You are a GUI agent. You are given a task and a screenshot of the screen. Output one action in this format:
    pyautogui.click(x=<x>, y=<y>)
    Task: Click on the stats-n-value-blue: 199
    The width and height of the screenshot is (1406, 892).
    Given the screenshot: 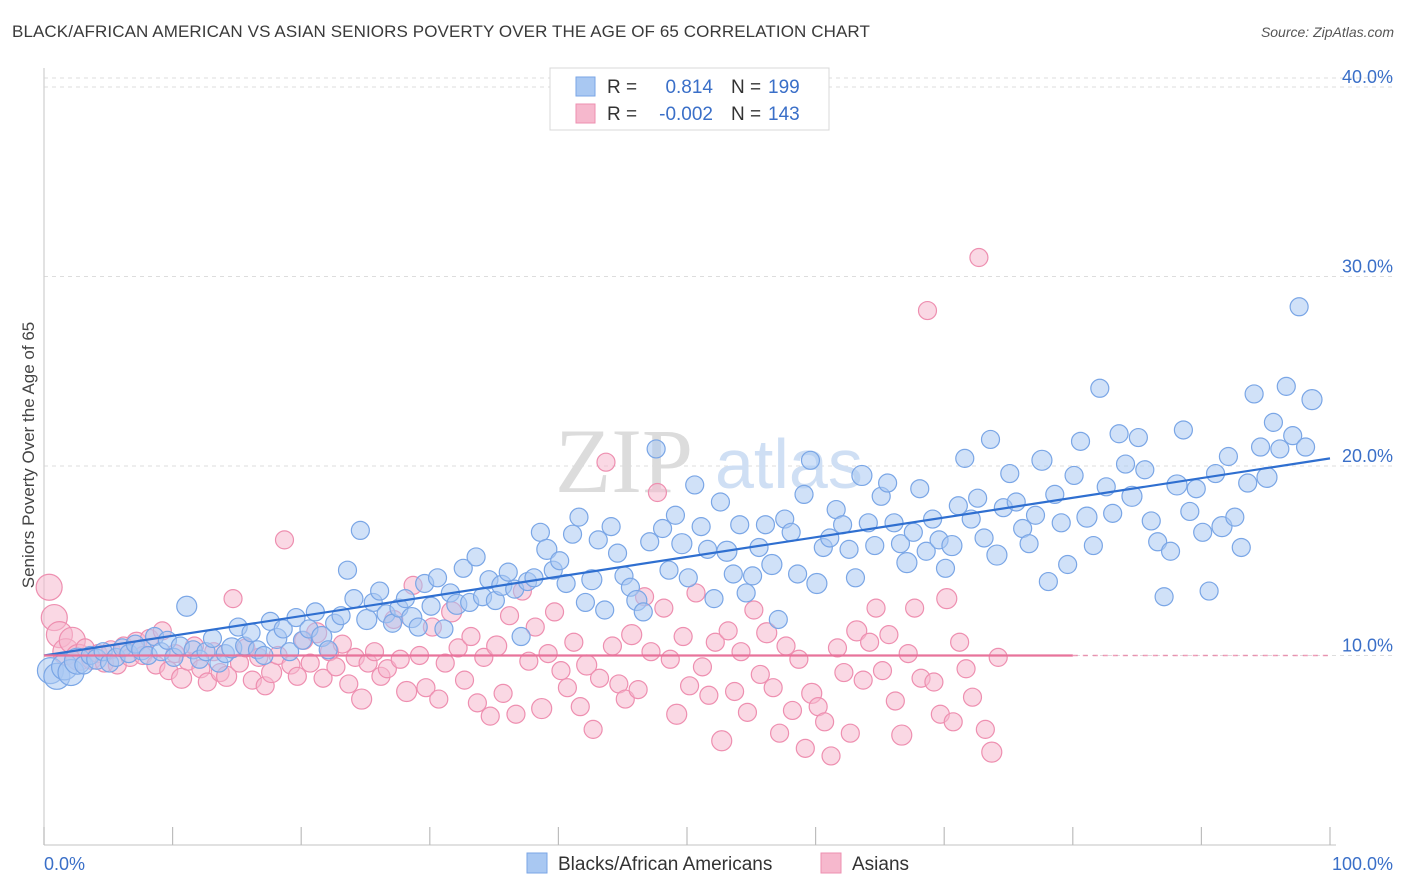 What is the action you would take?
    pyautogui.click(x=784, y=87)
    